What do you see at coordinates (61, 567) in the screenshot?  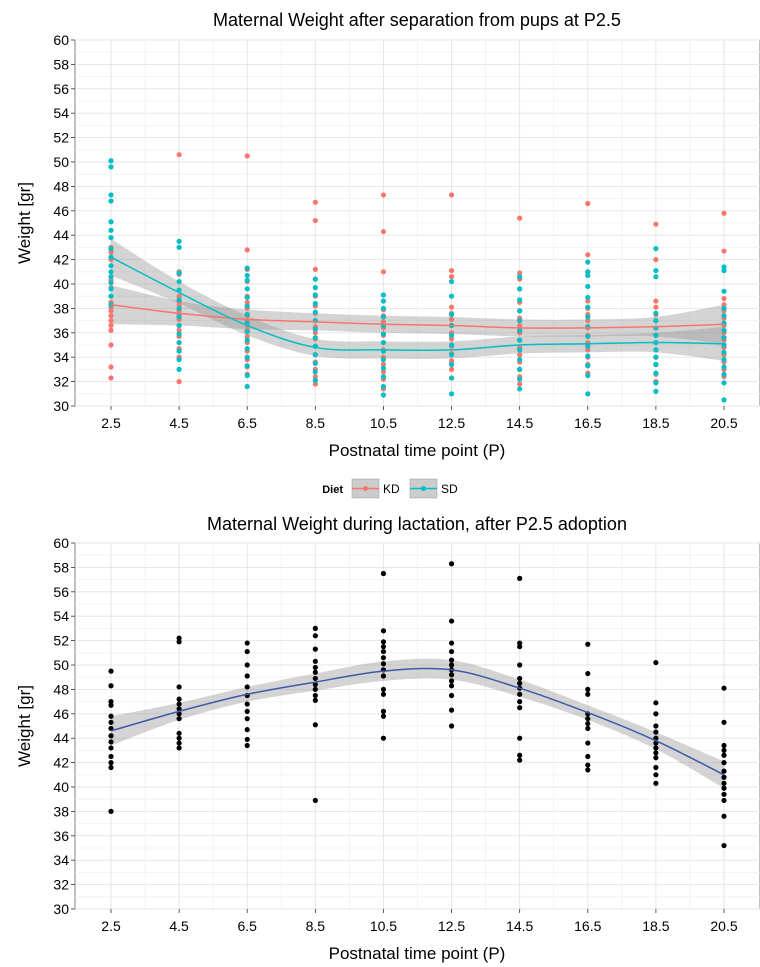 I see `y-tick-label: 58` at bounding box center [61, 567].